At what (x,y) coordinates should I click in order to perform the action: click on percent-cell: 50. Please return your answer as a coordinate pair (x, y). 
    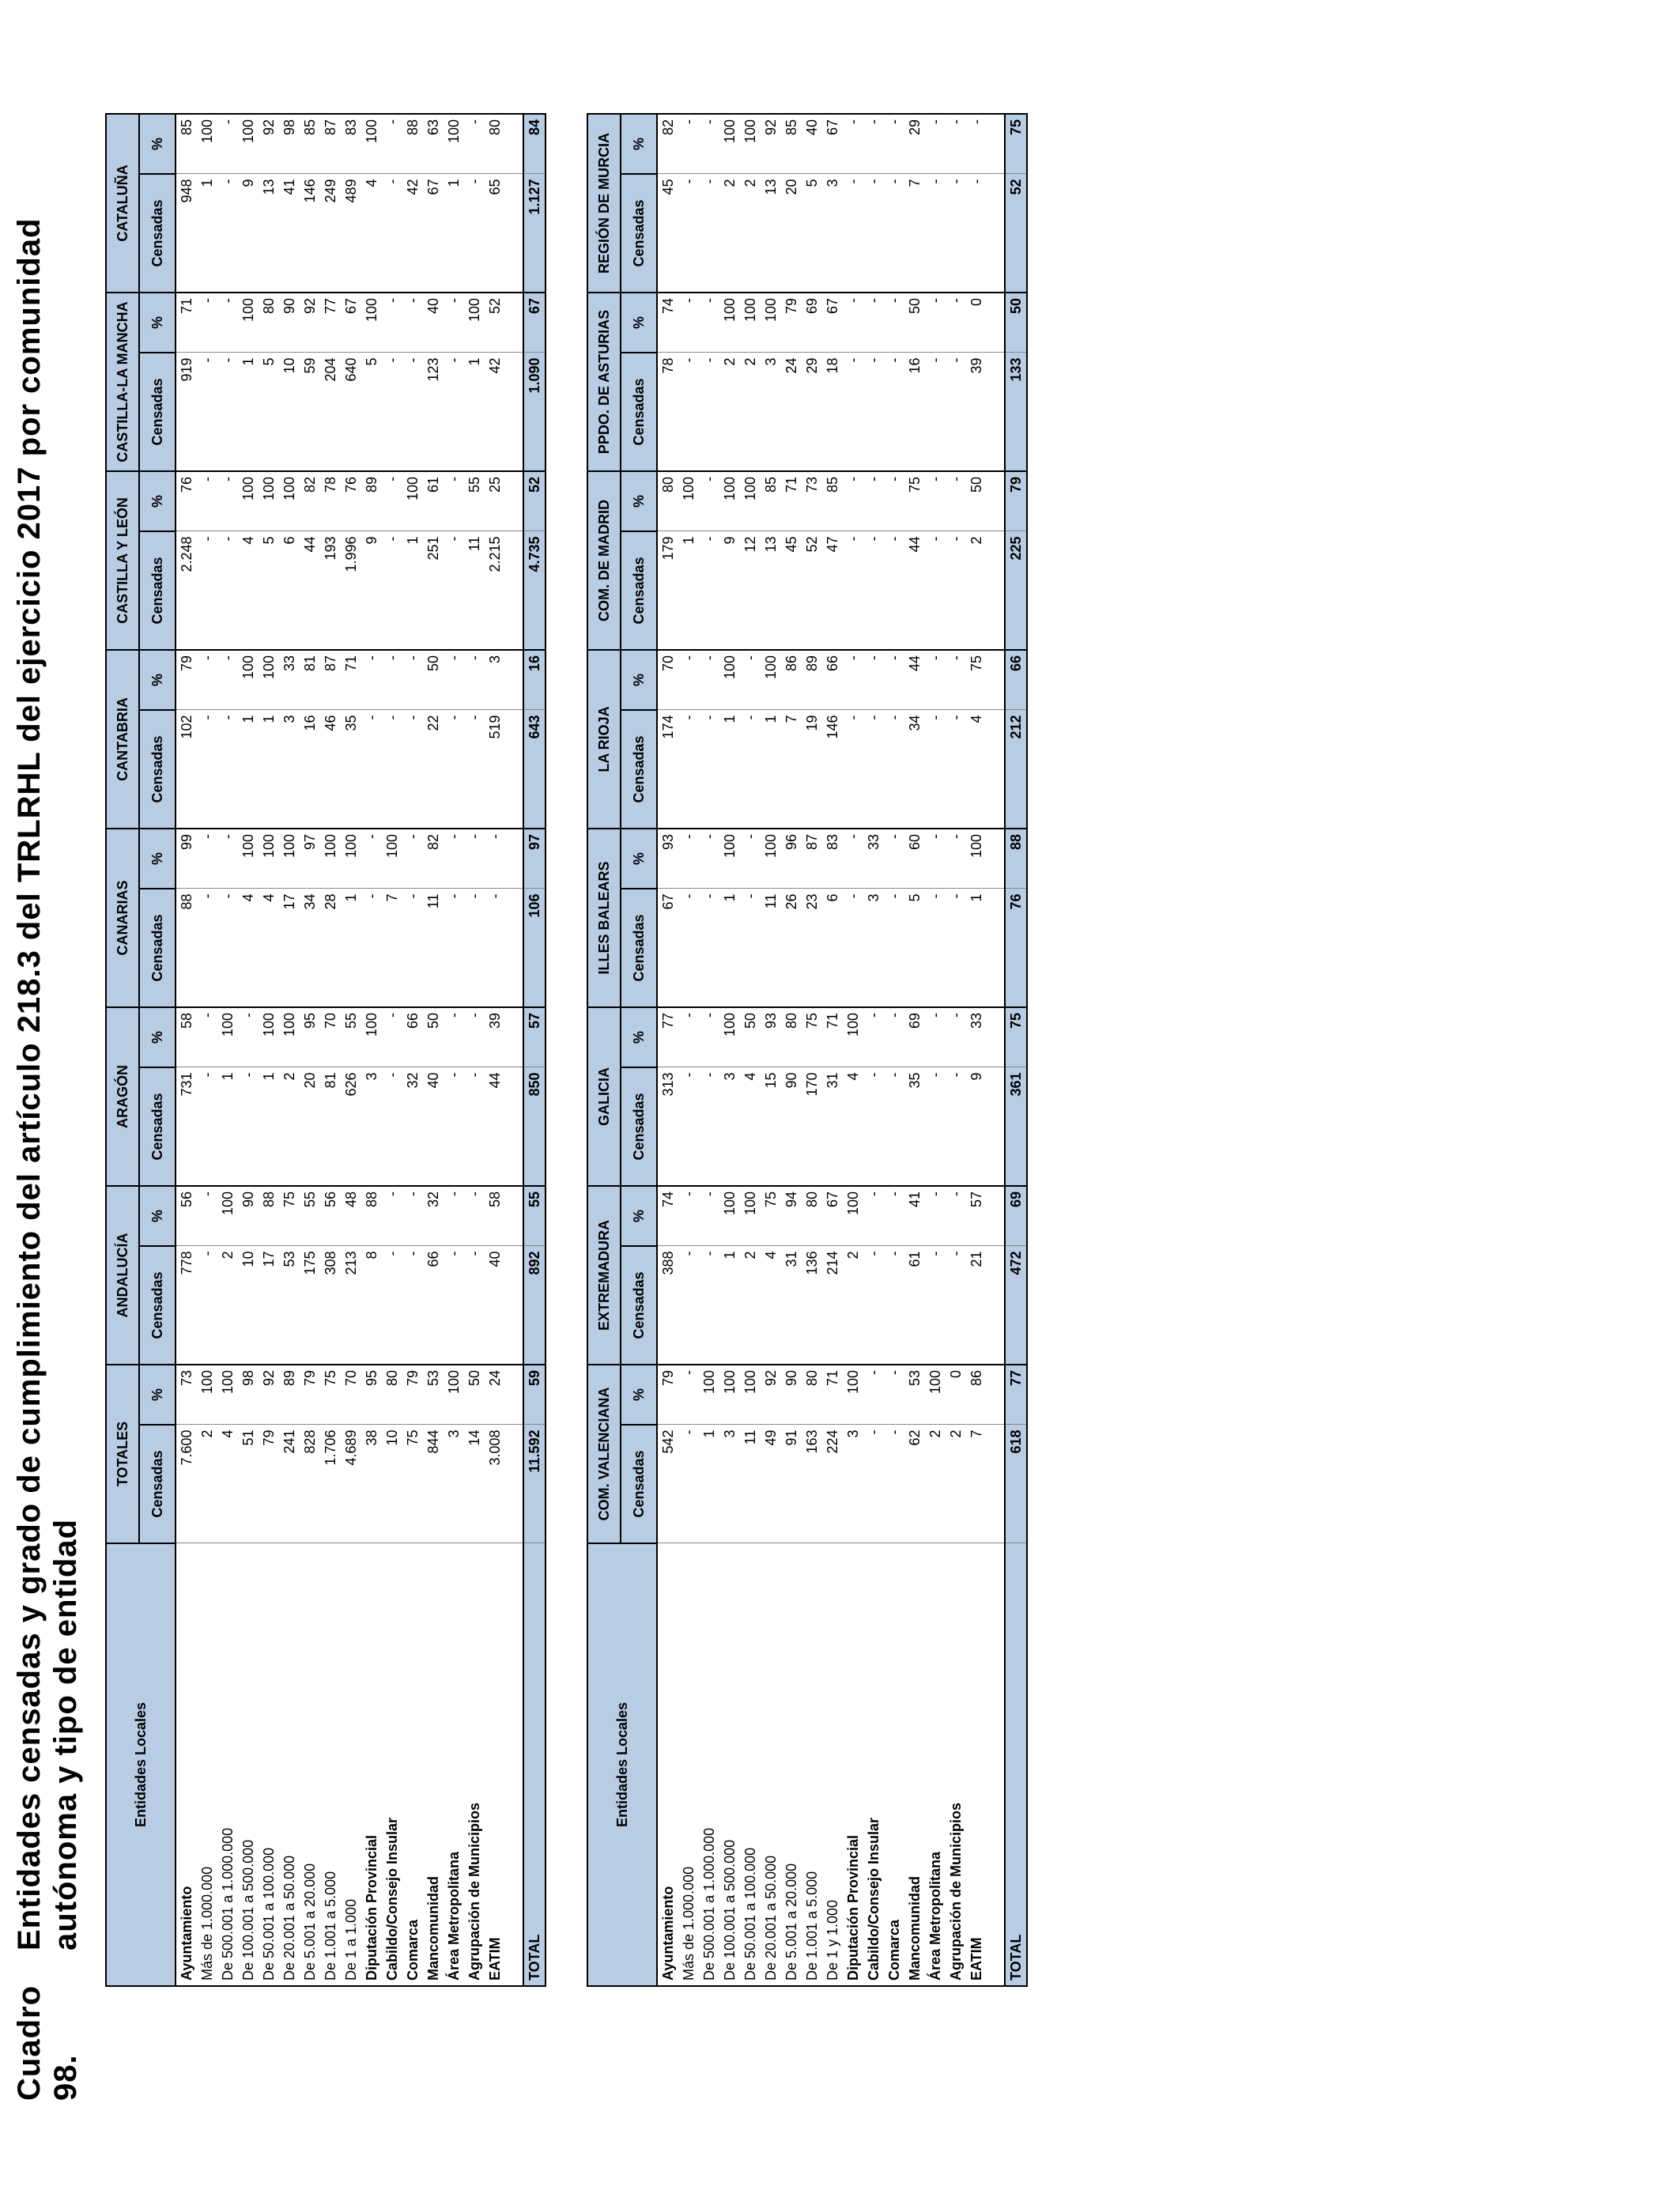
    Looking at the image, I should click on (914, 323).